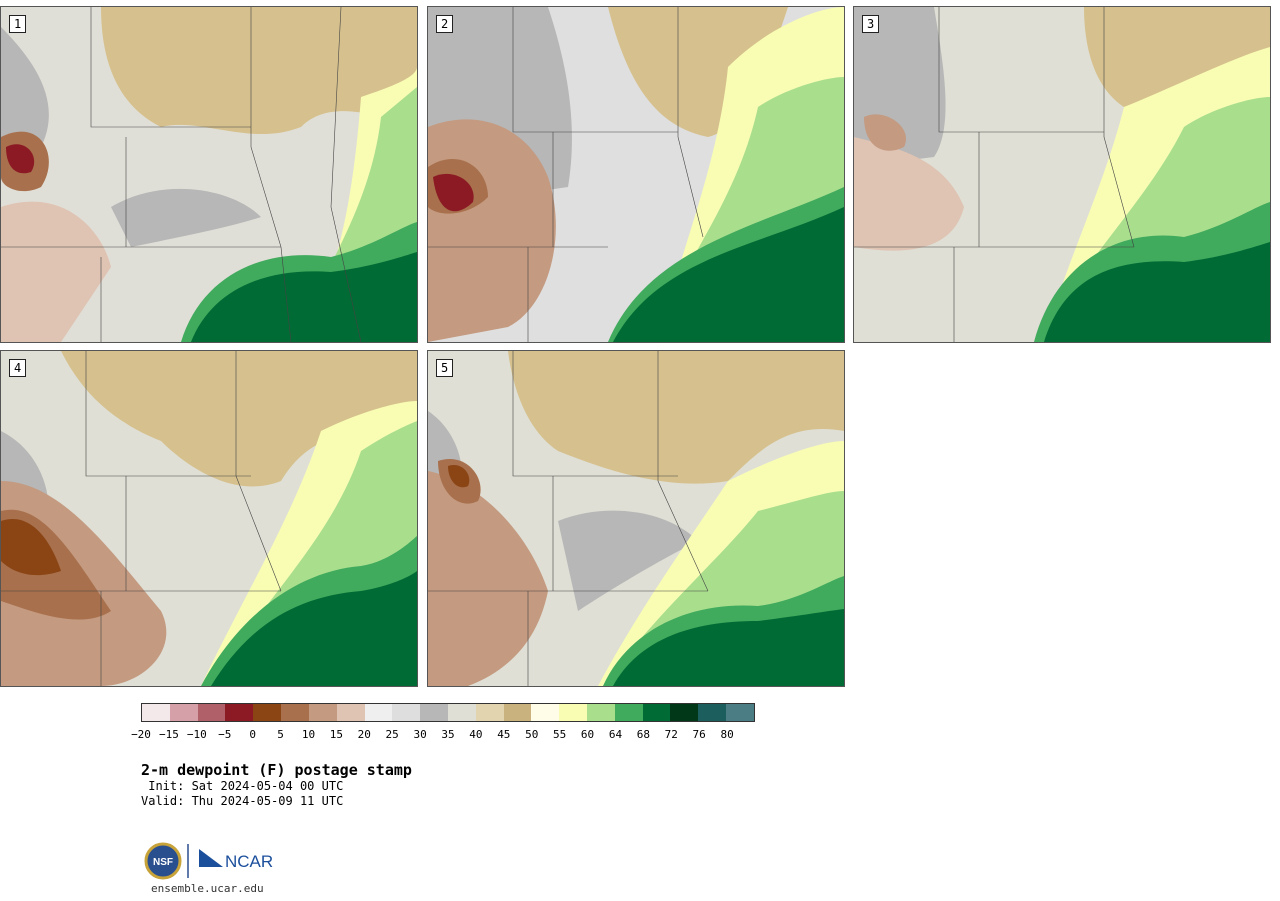 This screenshot has height=901, width=1280. I want to click on panel-label: 4, so click(18, 368).